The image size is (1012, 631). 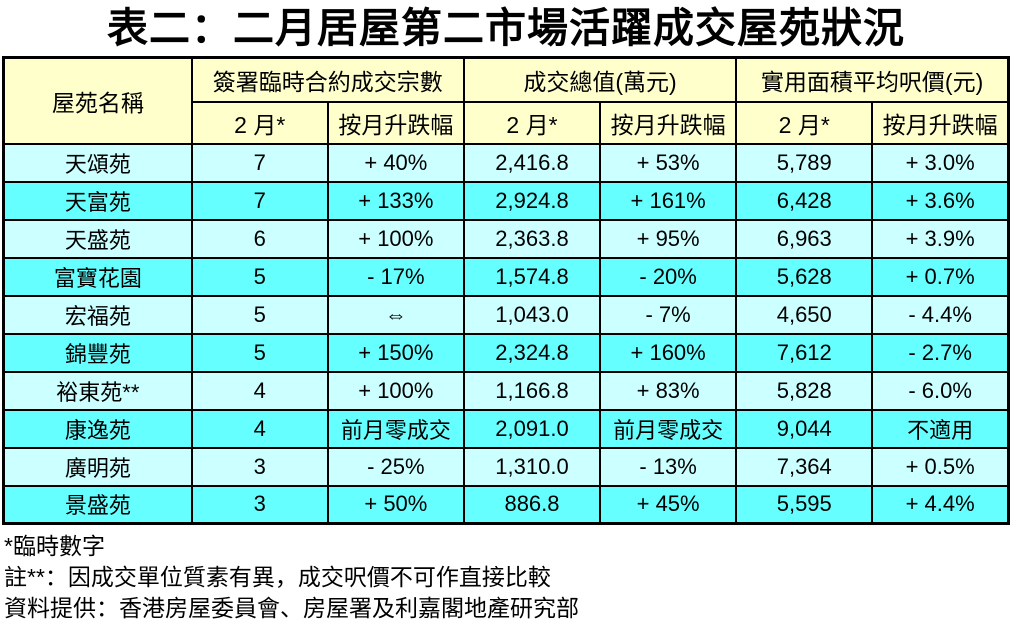 I want to click on value-cell: + 3.9%, so click(x=940, y=238).